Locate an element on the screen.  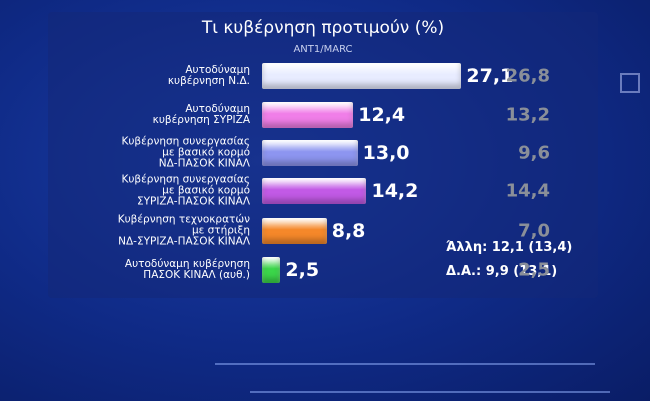
value-label: 13,0 is located at coordinates (386, 153).